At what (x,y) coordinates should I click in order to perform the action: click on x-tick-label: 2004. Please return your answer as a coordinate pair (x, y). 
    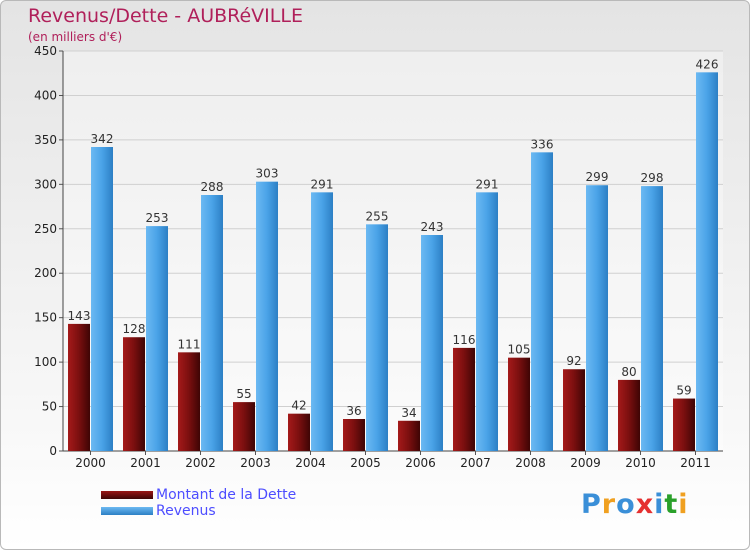
    Looking at the image, I should click on (310, 463).